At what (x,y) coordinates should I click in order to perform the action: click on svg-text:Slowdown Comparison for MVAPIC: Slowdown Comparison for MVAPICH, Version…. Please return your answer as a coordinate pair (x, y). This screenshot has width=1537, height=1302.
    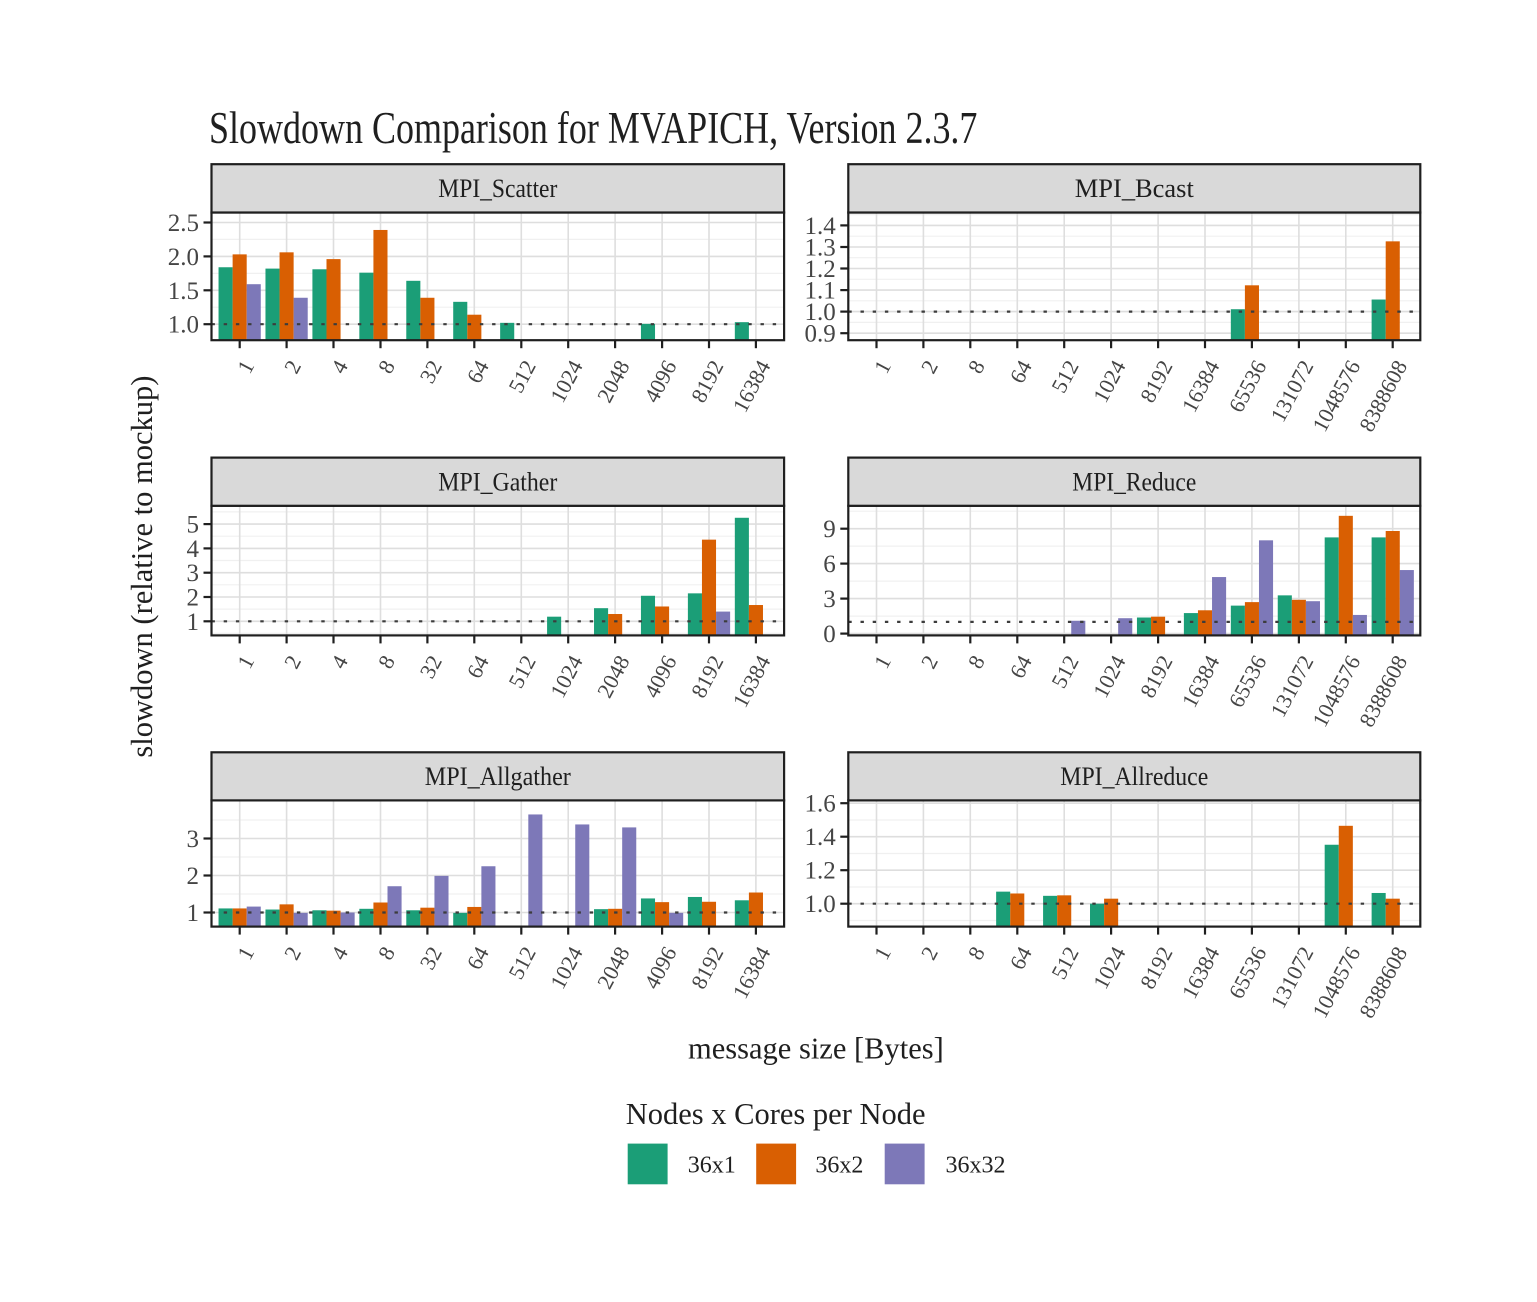
    Looking at the image, I should click on (593, 128).